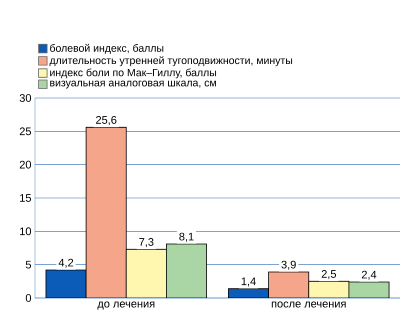 The width and height of the screenshot is (405, 327). I want to click on data-label: 3,9, so click(288, 265).